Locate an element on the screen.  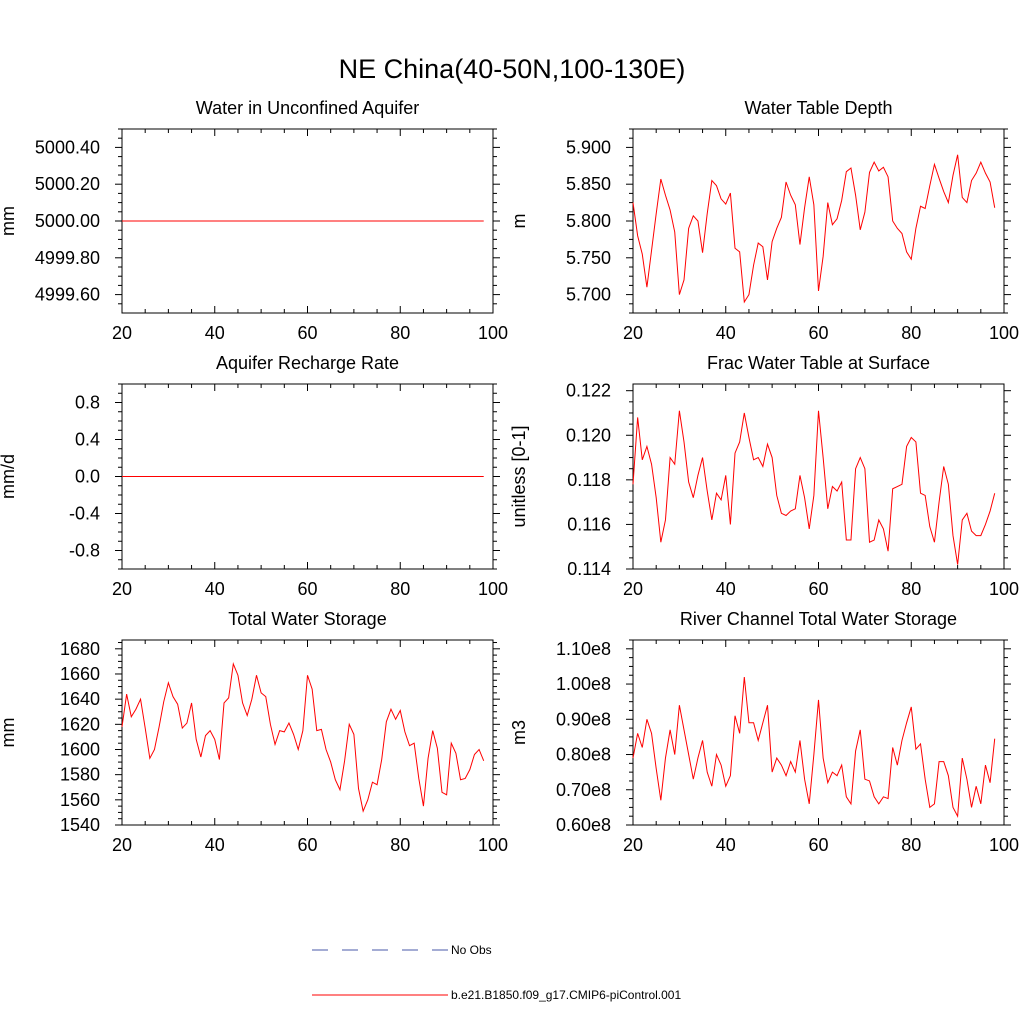
y-tick-label: 1680 is located at coordinates (80, 649).